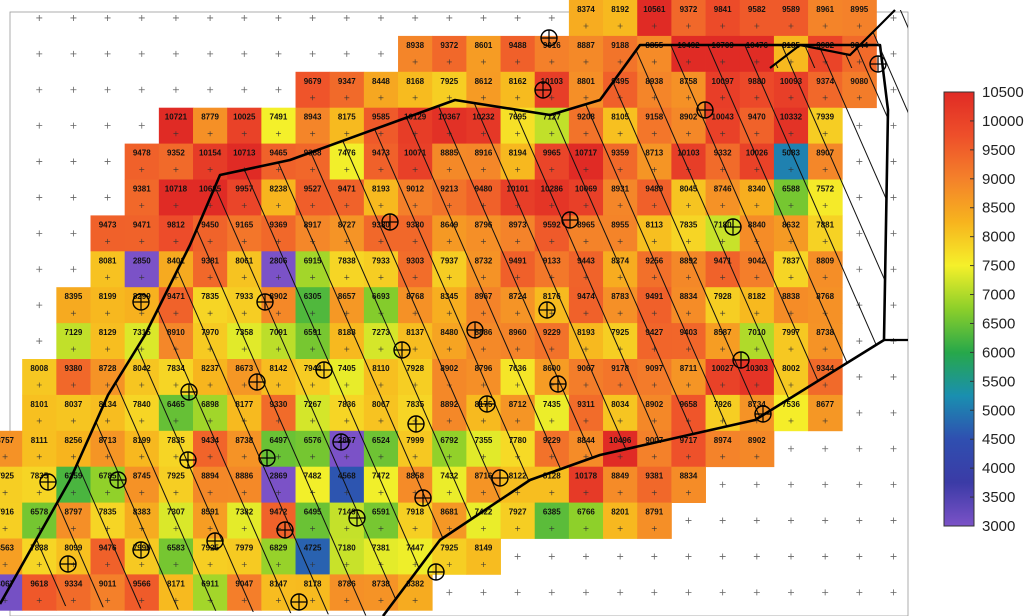 The width and height of the screenshot is (1024, 616). Describe the element at coordinates (39, 512) in the screenshot. I see `cell-value-label: 6578` at that location.